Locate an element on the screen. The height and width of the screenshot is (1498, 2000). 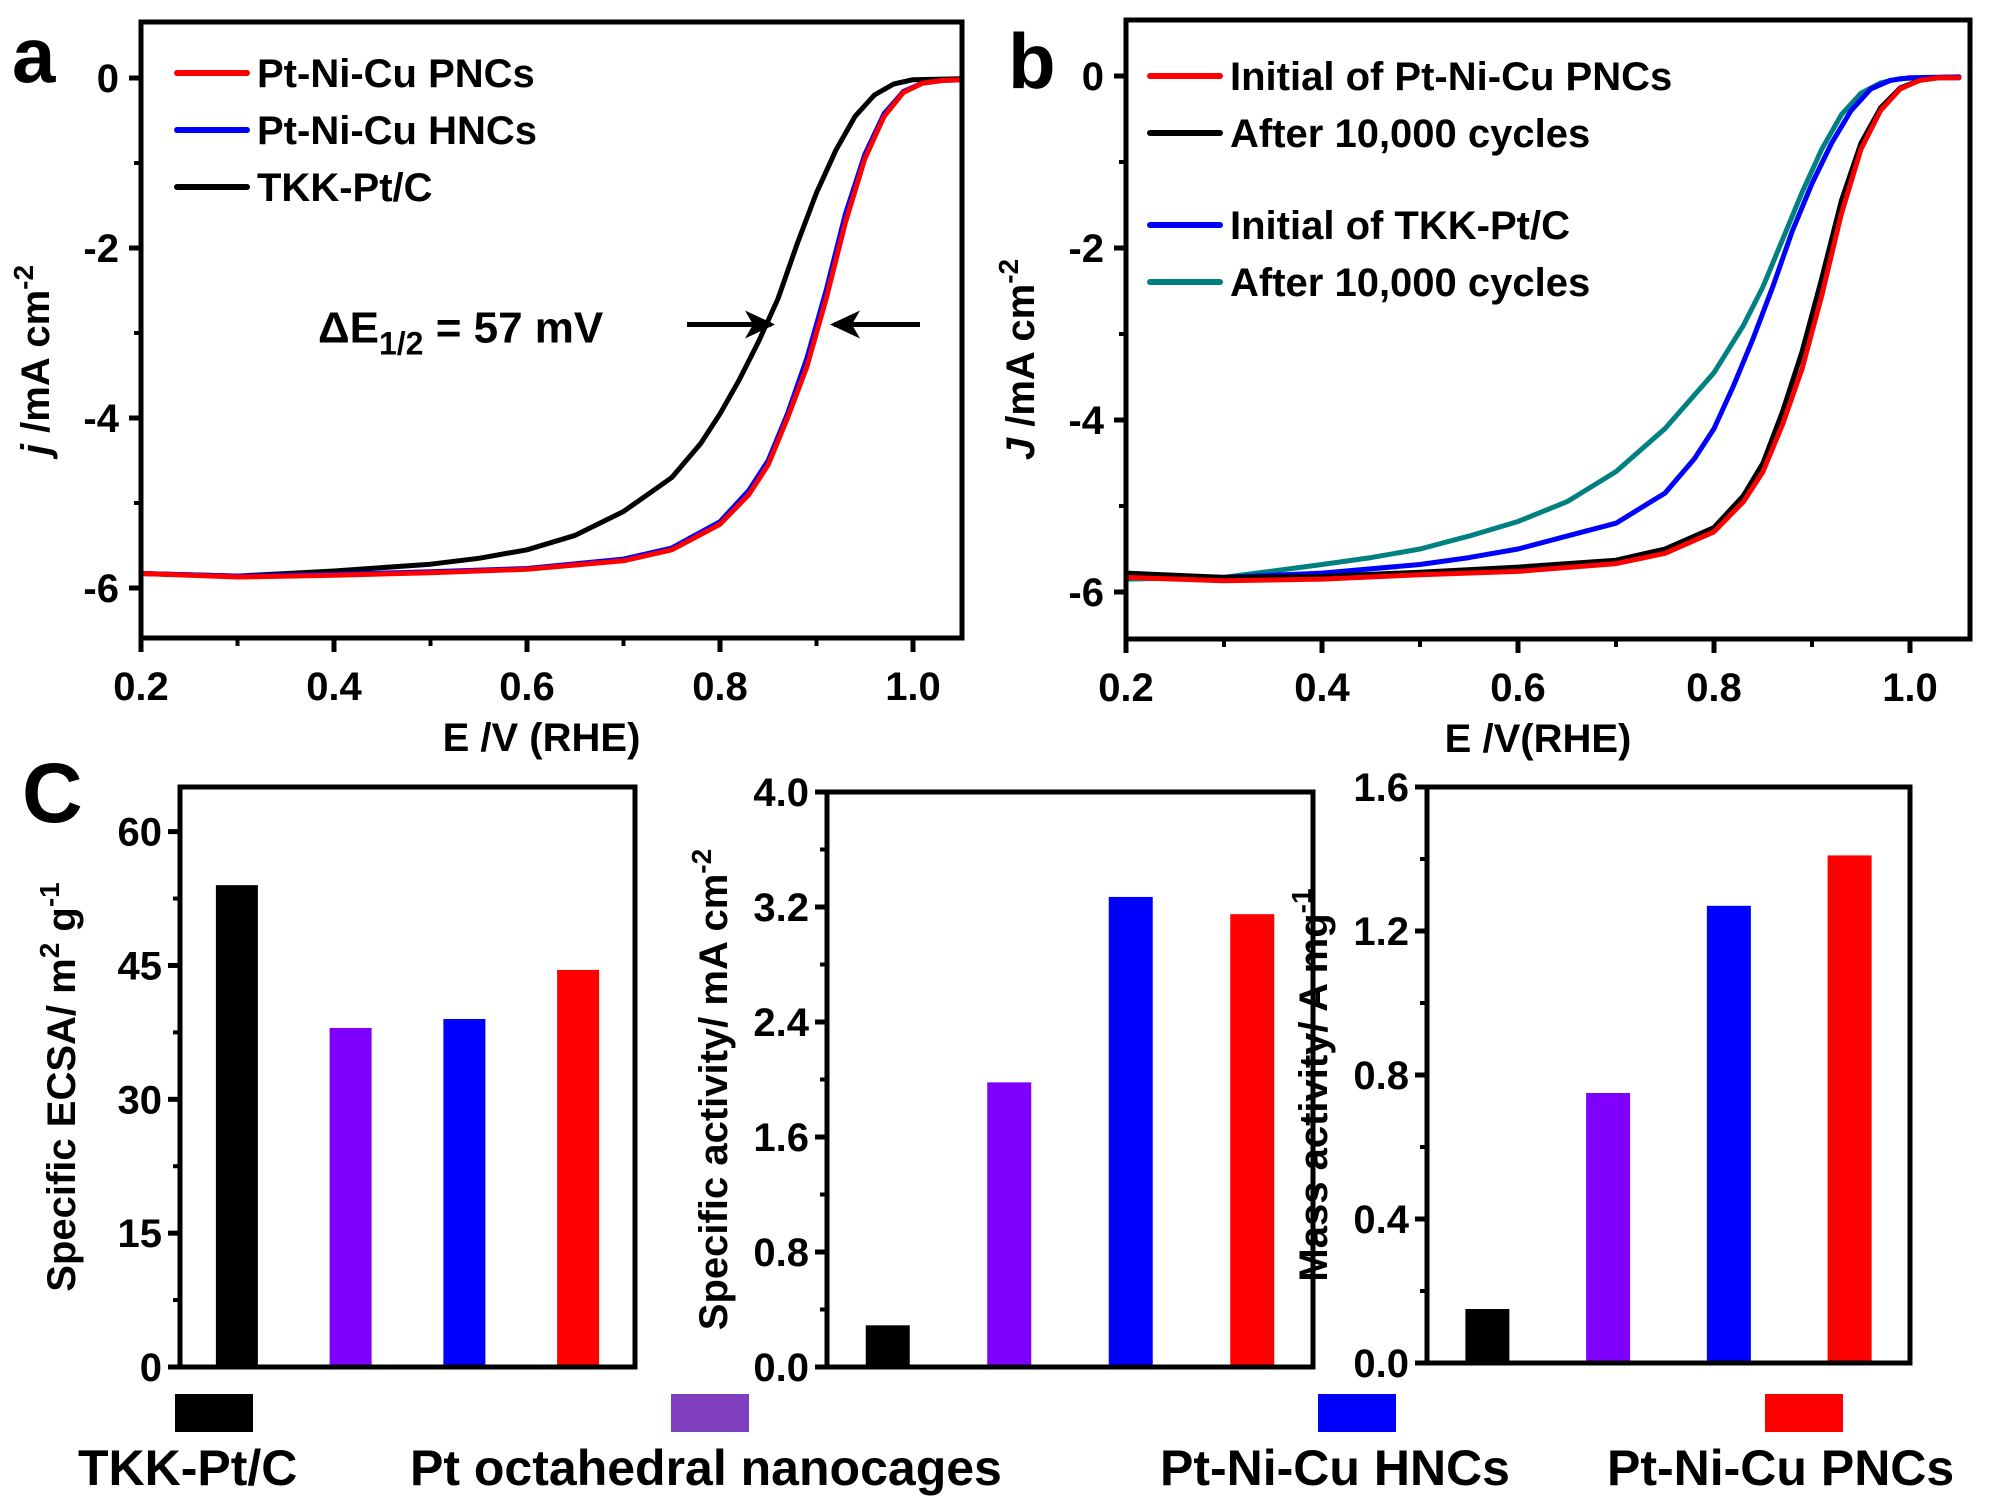
y-axis-title-unit: /mA cm is located at coordinates (36, 367).